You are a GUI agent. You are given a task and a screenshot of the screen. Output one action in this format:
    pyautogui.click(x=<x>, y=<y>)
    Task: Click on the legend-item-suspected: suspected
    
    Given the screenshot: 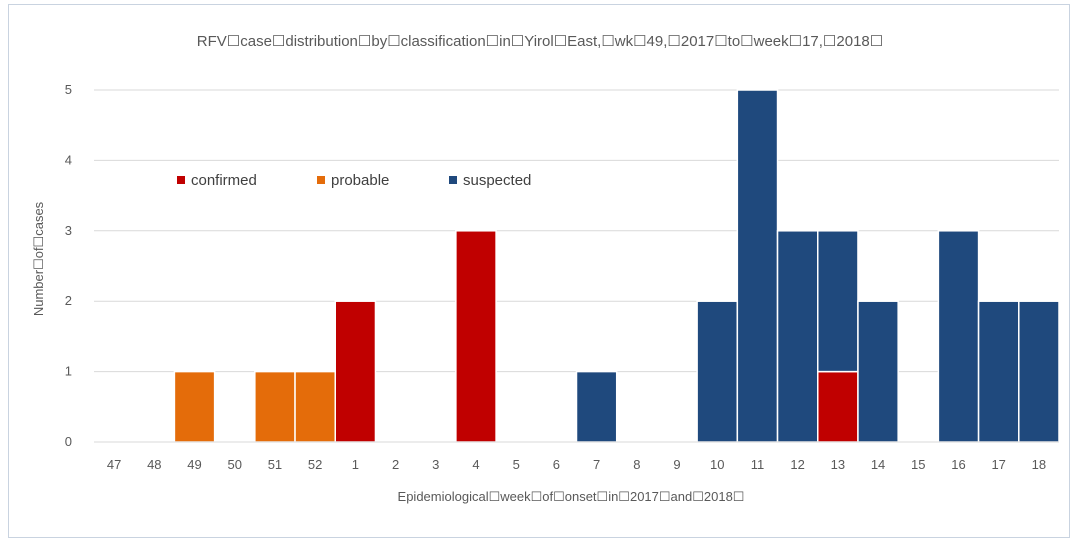 What is the action you would take?
    pyautogui.click(x=490, y=180)
    